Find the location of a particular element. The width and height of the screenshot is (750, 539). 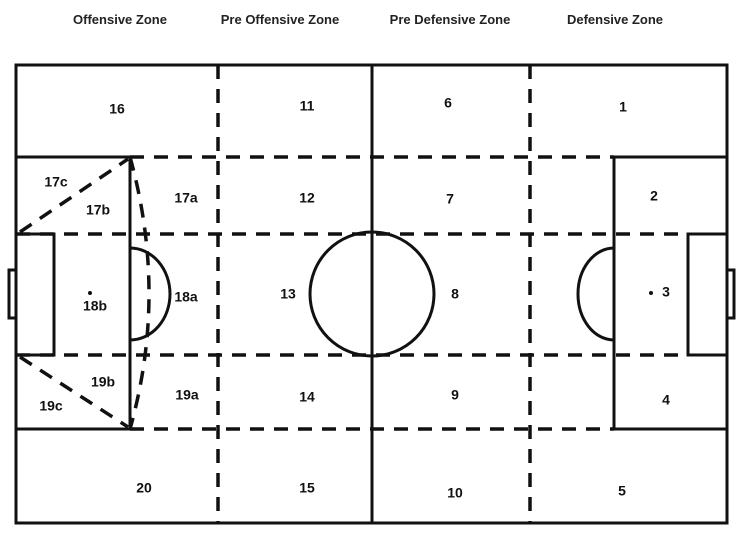

zone-label-3: 3 is located at coordinates (666, 292).